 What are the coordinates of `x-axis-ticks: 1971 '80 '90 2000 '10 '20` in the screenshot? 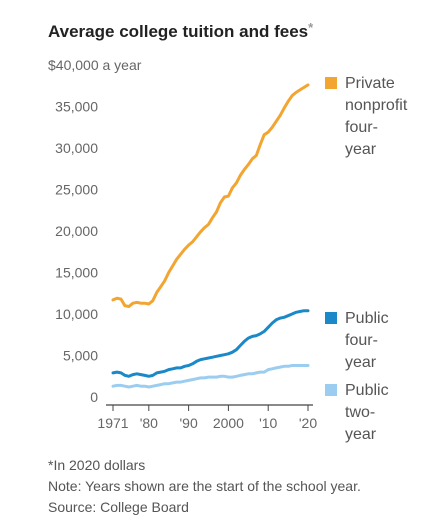 It's located at (207, 418).